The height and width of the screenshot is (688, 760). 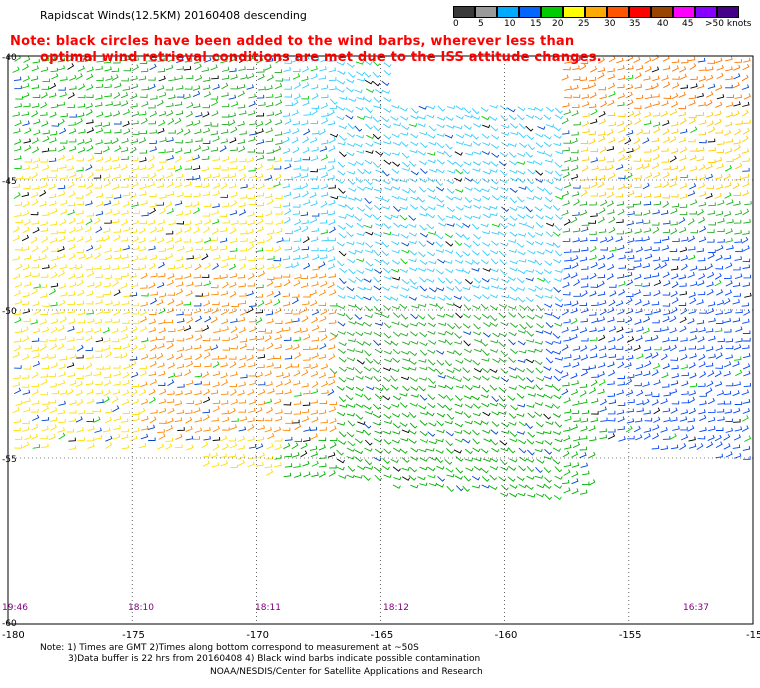 I want to click on latitude-label: -60, so click(x=9, y=624).